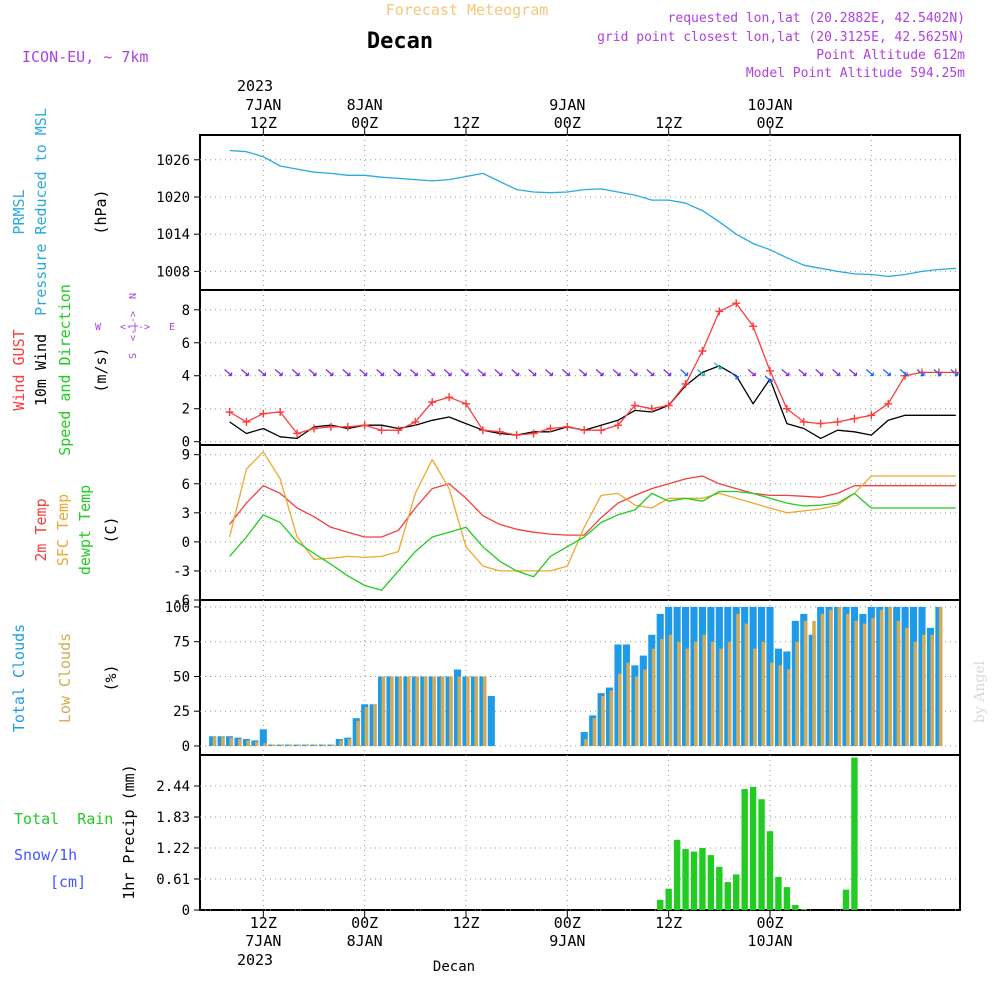 The height and width of the screenshot is (1000, 1000). I want to click on wind-lines, so click(592, 369).